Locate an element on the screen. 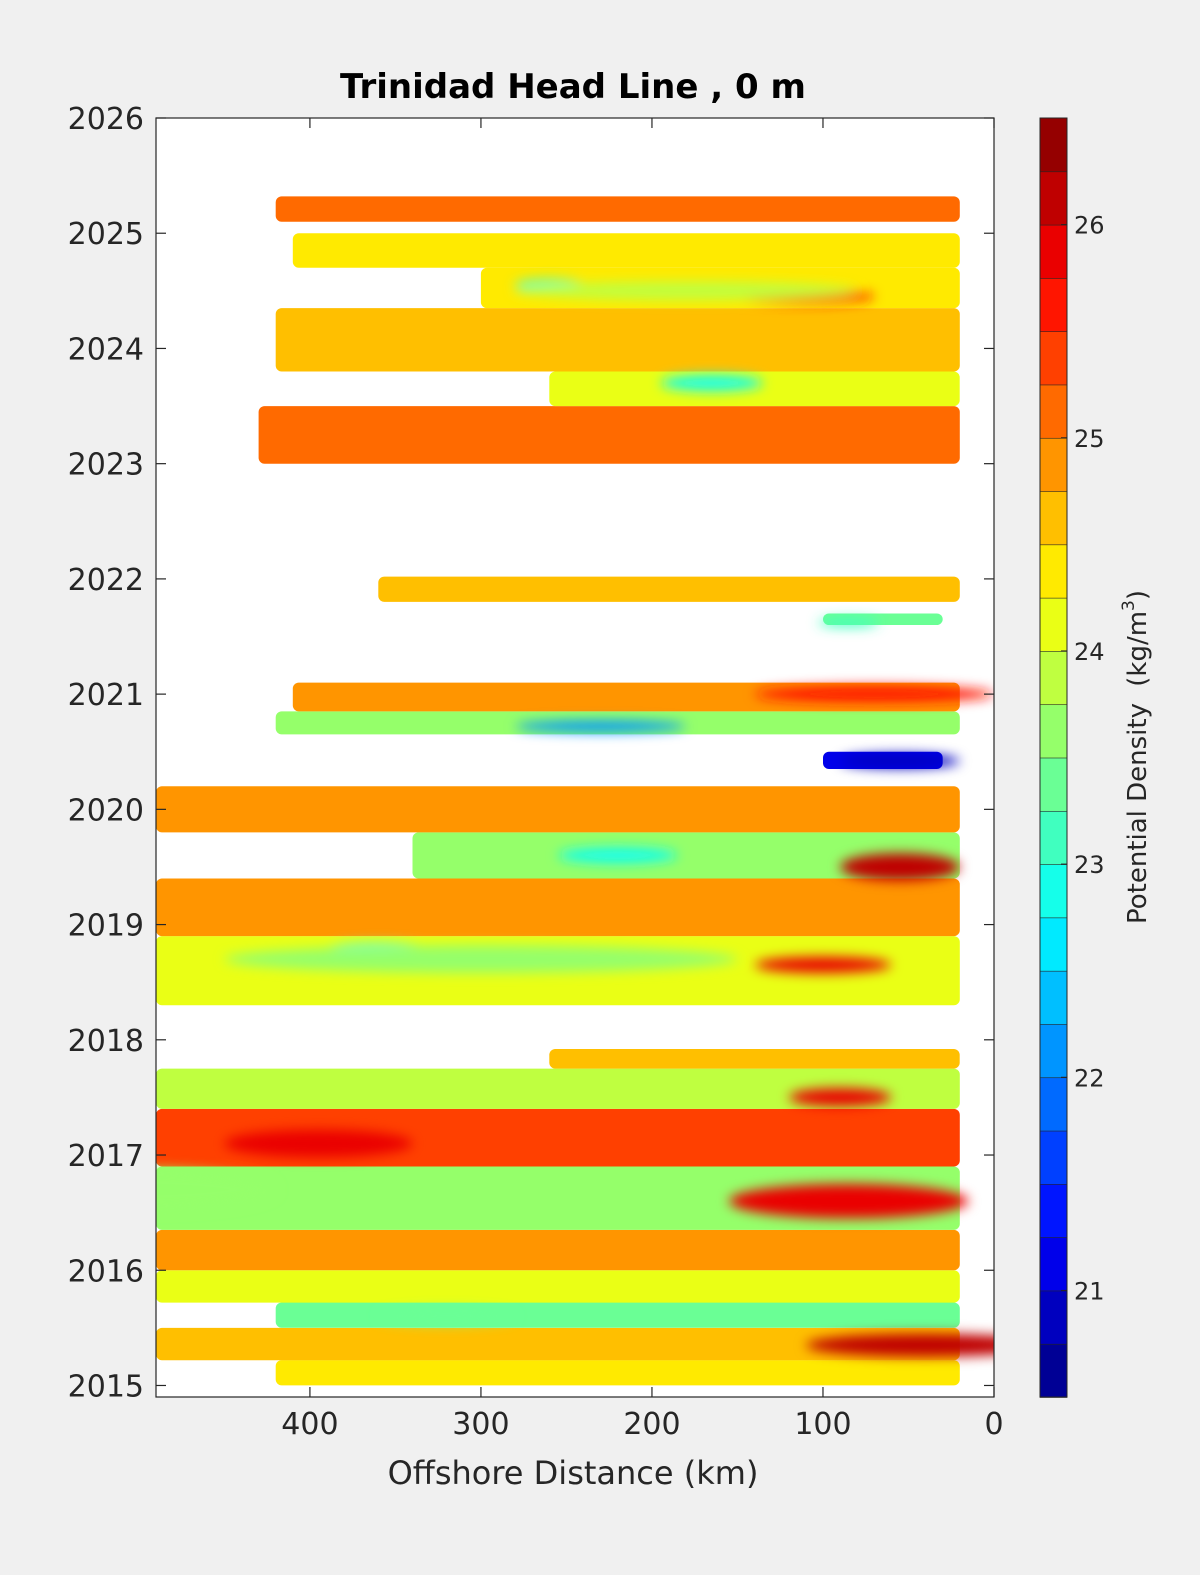 The image size is (1200, 1575). colorbar-tick-label: 21 is located at coordinates (1089, 1291).